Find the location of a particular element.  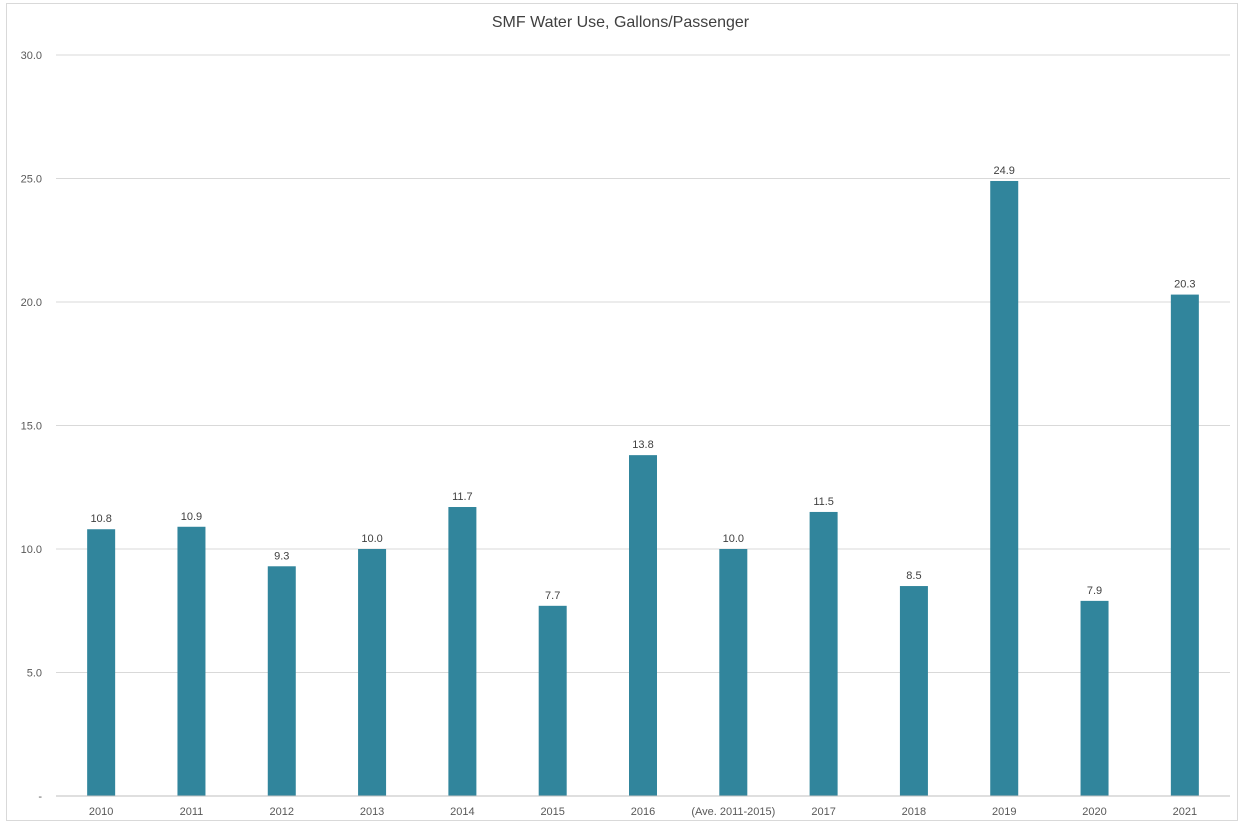

x-tick-label: 2011 is located at coordinates (192, 812).